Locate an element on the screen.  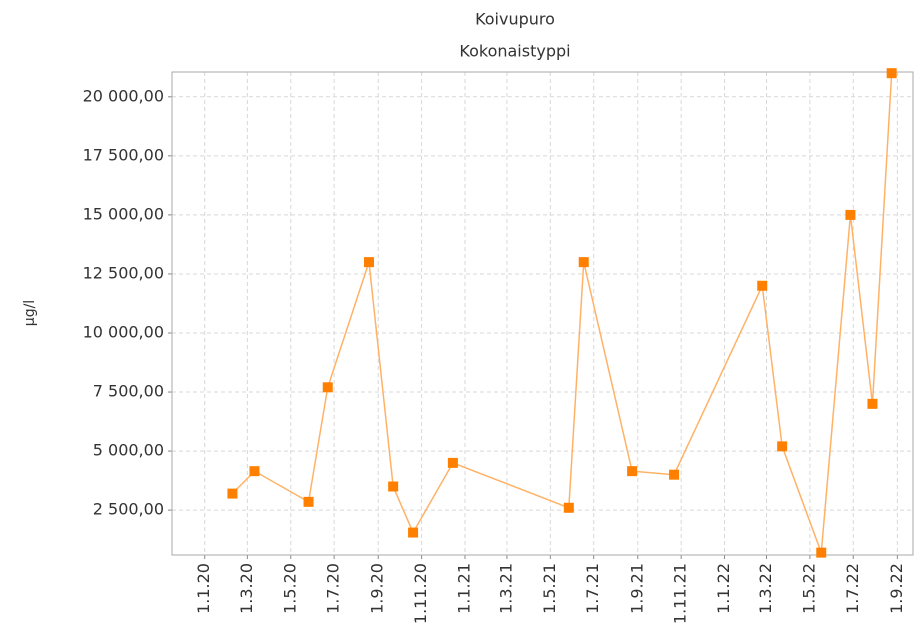
x-tick-label: 1.5.22 is located at coordinates (808, 588).